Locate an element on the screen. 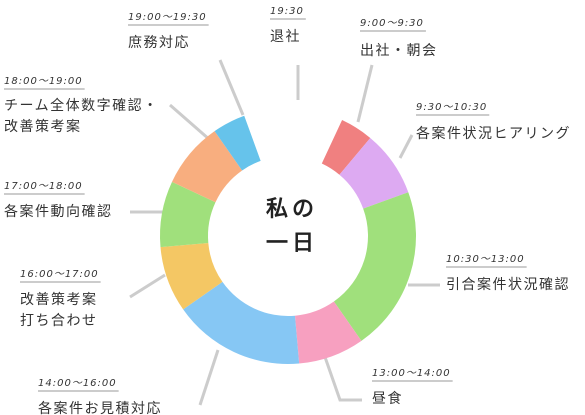 The height and width of the screenshot is (415, 585). activity-label-8-2: 改善策考案 is located at coordinates (43, 126).